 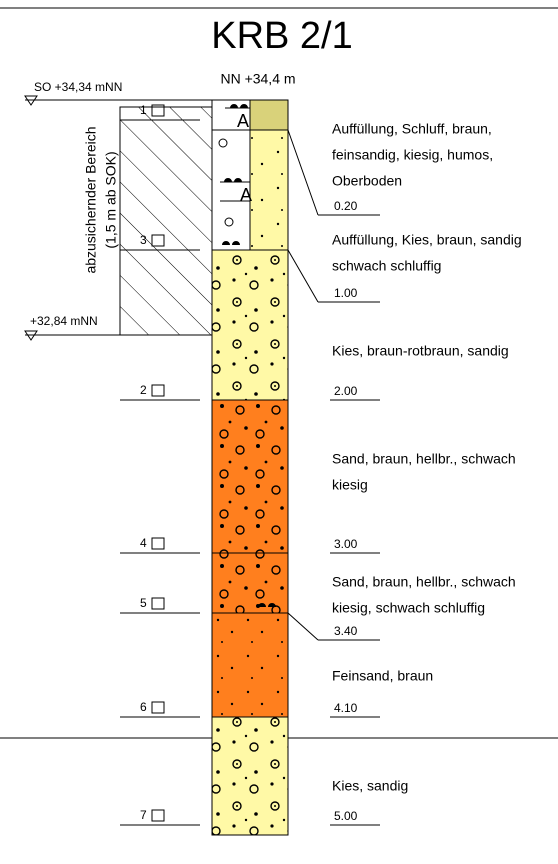 What do you see at coordinates (64, 321) in the screenshot?
I see `level-label: +32,84 mNN` at bounding box center [64, 321].